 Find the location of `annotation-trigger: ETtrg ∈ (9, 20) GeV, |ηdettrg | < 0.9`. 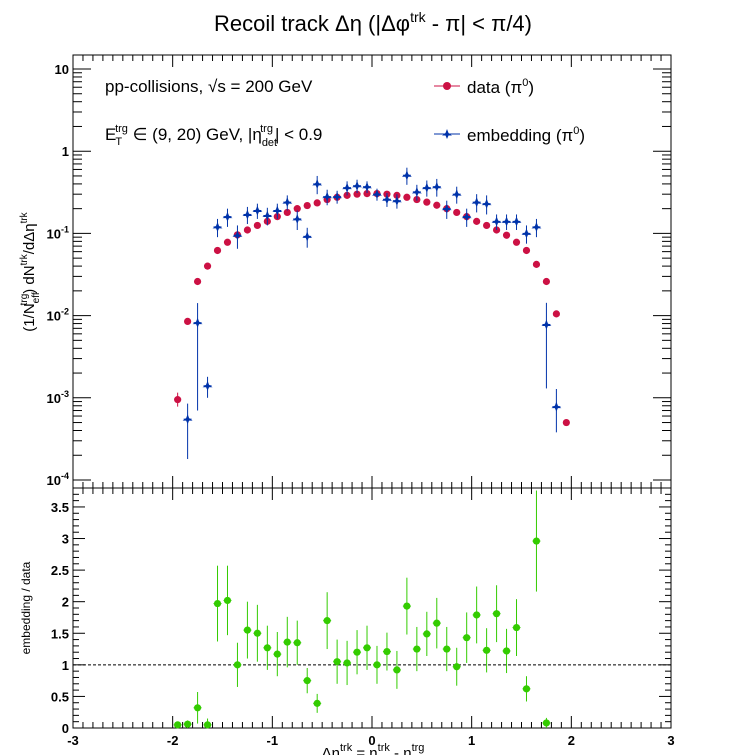

annotation-trigger: ETtrg ∈ (9, 20) GeV, |ηdettrg | < 0.9 is located at coordinates (213, 136).